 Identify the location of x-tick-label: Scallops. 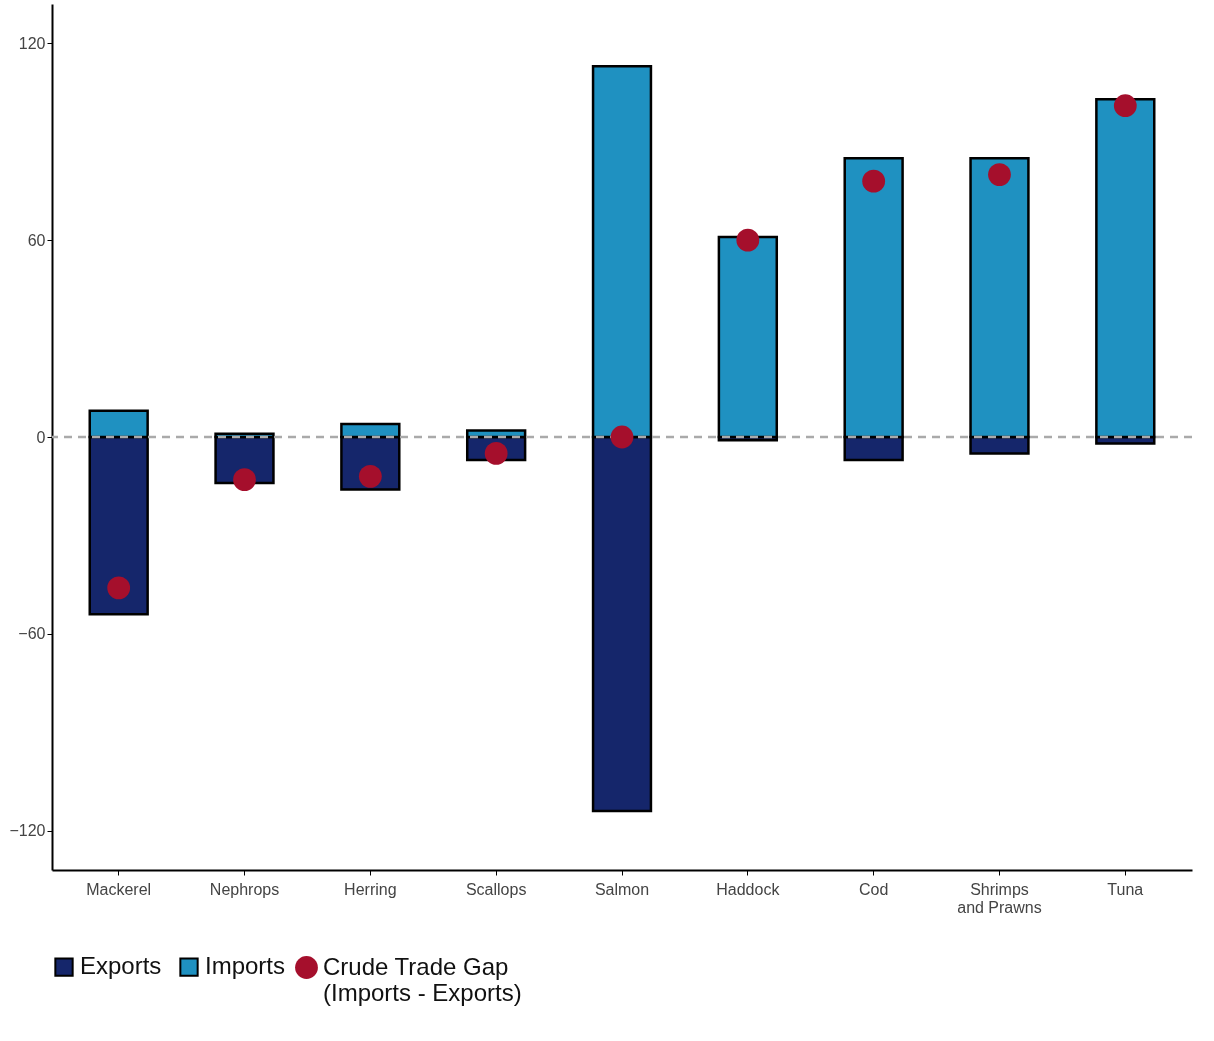
(496, 889).